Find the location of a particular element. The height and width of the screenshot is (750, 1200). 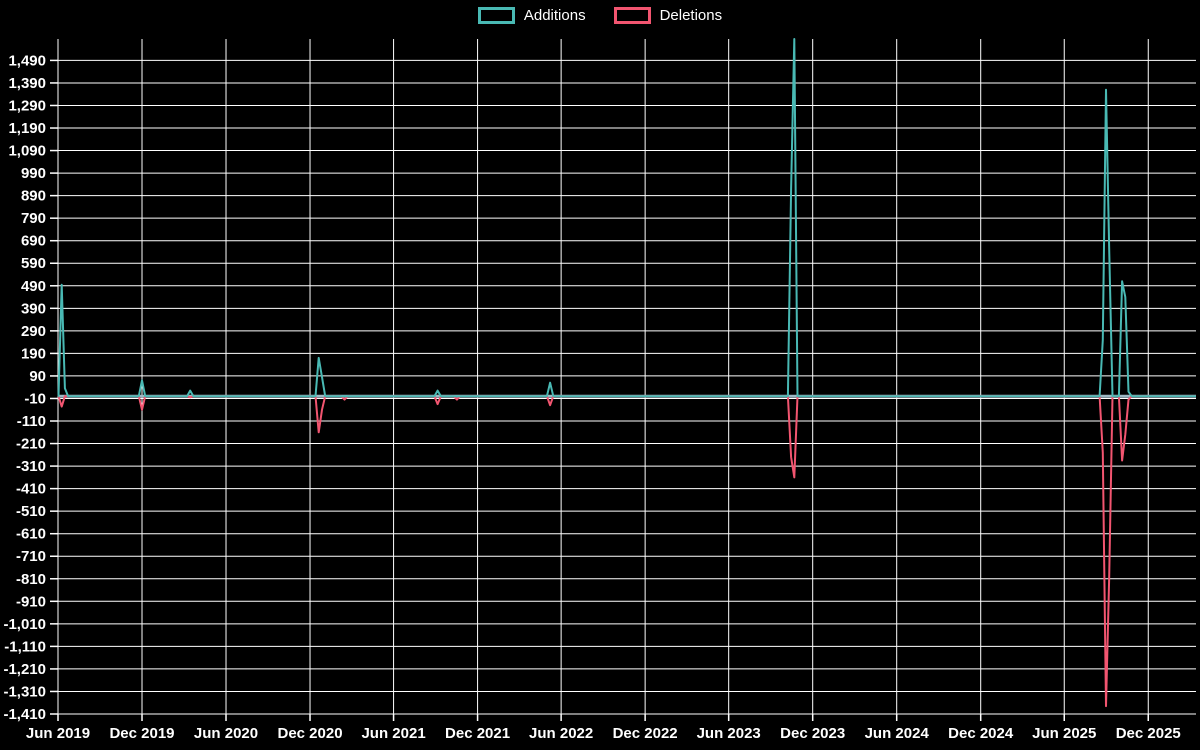

legend-item-deletions: Deletions is located at coordinates (668, 15).